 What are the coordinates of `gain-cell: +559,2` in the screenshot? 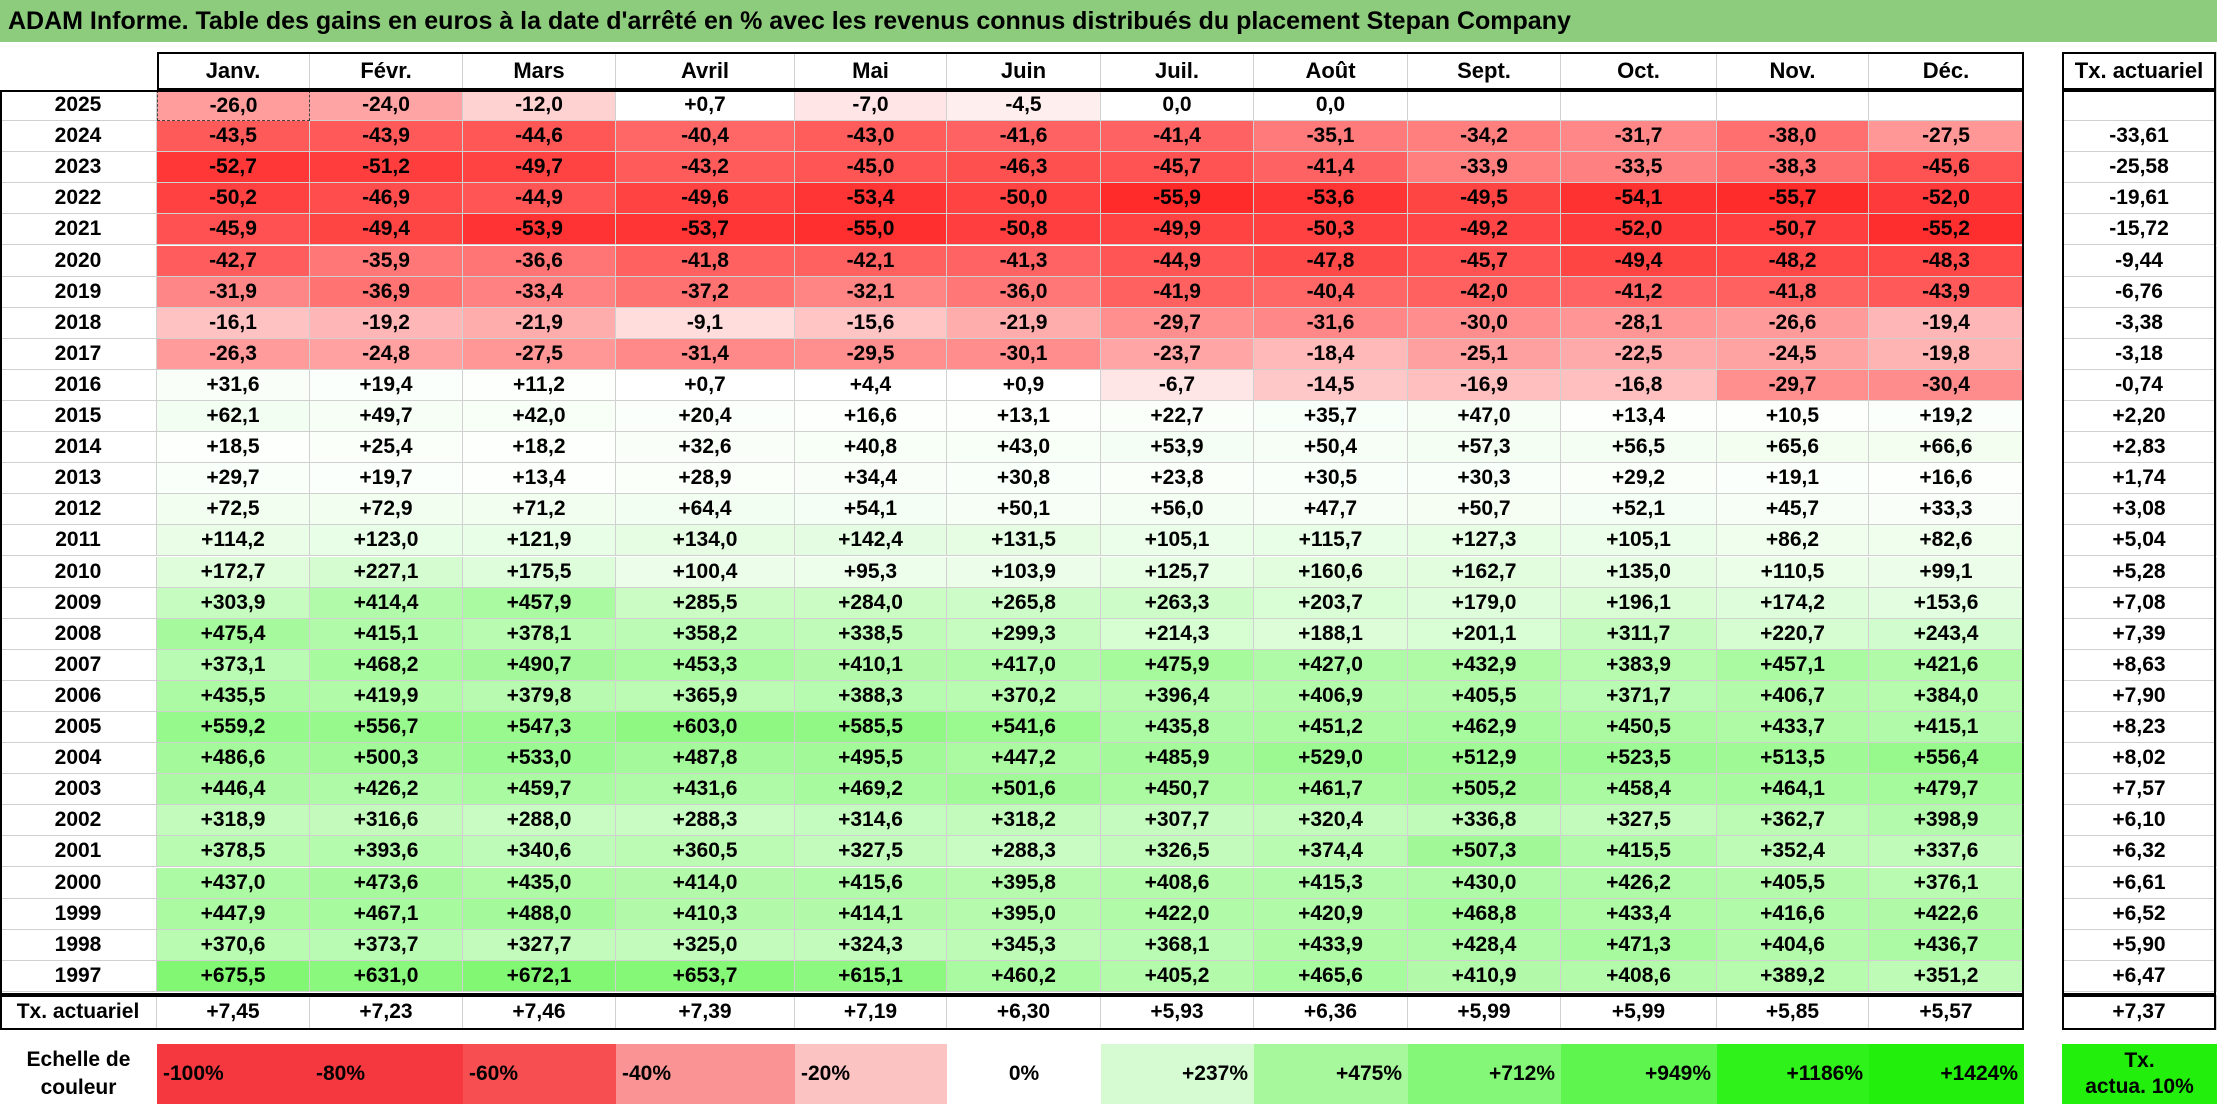 It's located at (233, 728).